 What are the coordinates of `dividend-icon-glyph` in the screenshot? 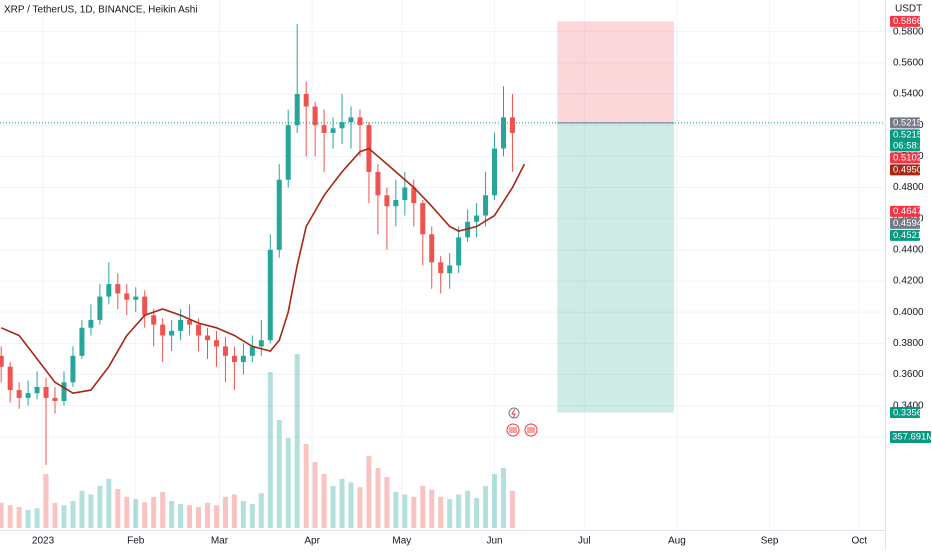 It's located at (513, 430).